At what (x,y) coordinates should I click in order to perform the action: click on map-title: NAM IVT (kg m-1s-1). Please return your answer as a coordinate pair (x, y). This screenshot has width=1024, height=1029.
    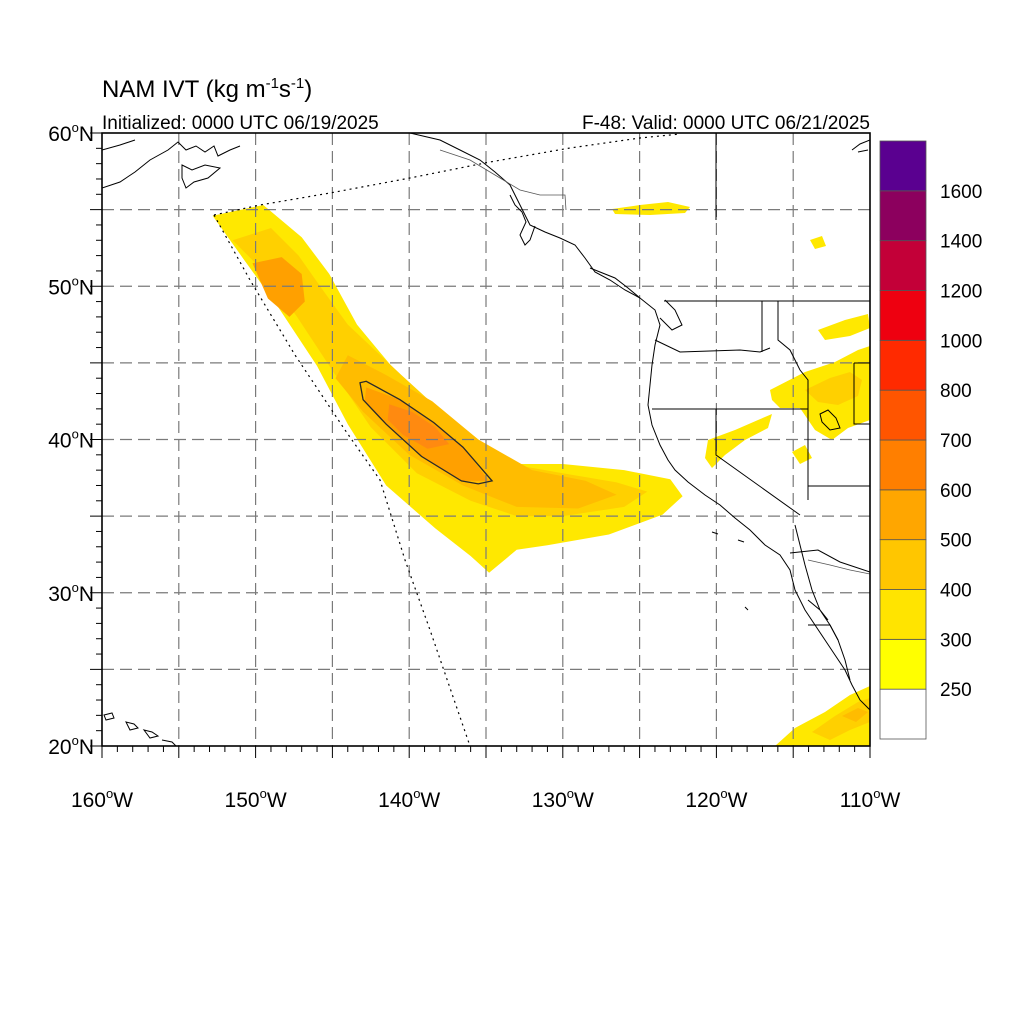
    Looking at the image, I should click on (207, 89).